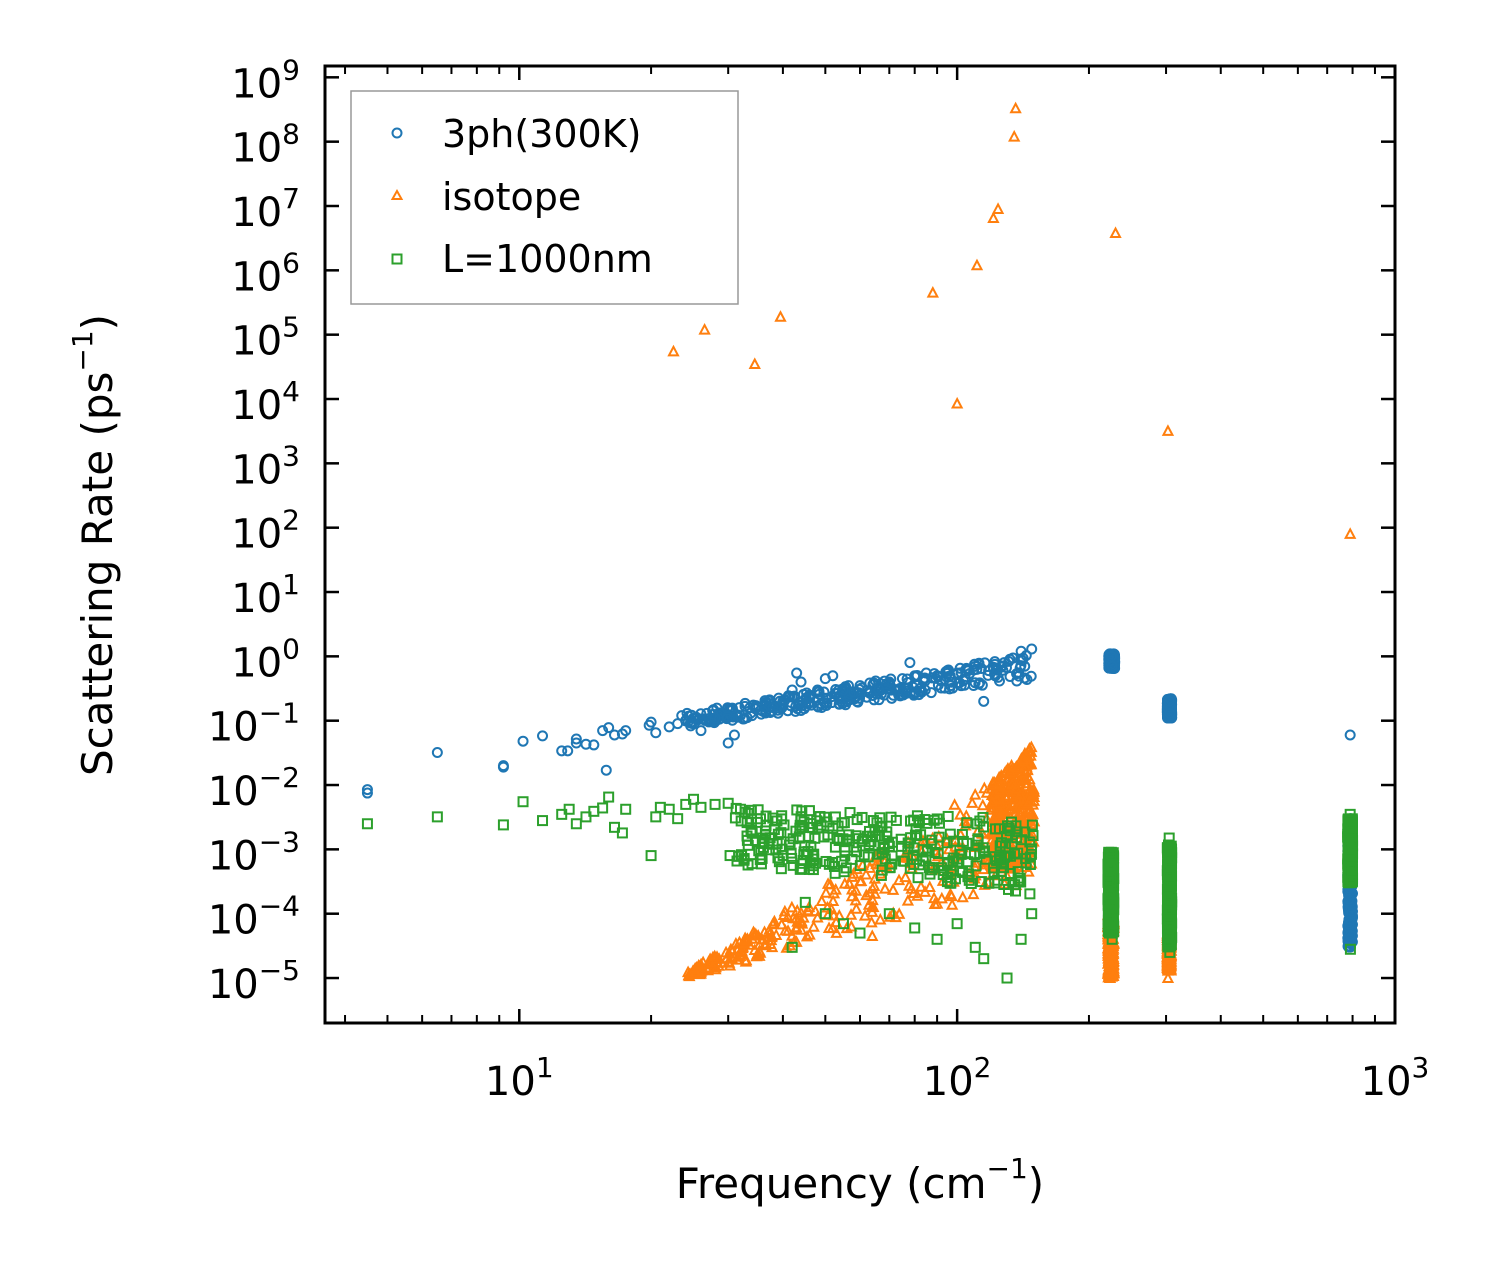 This screenshot has width=1499, height=1272. What do you see at coordinates (511, 197) in the screenshot?
I see `legend-label-isotope: isotope` at bounding box center [511, 197].